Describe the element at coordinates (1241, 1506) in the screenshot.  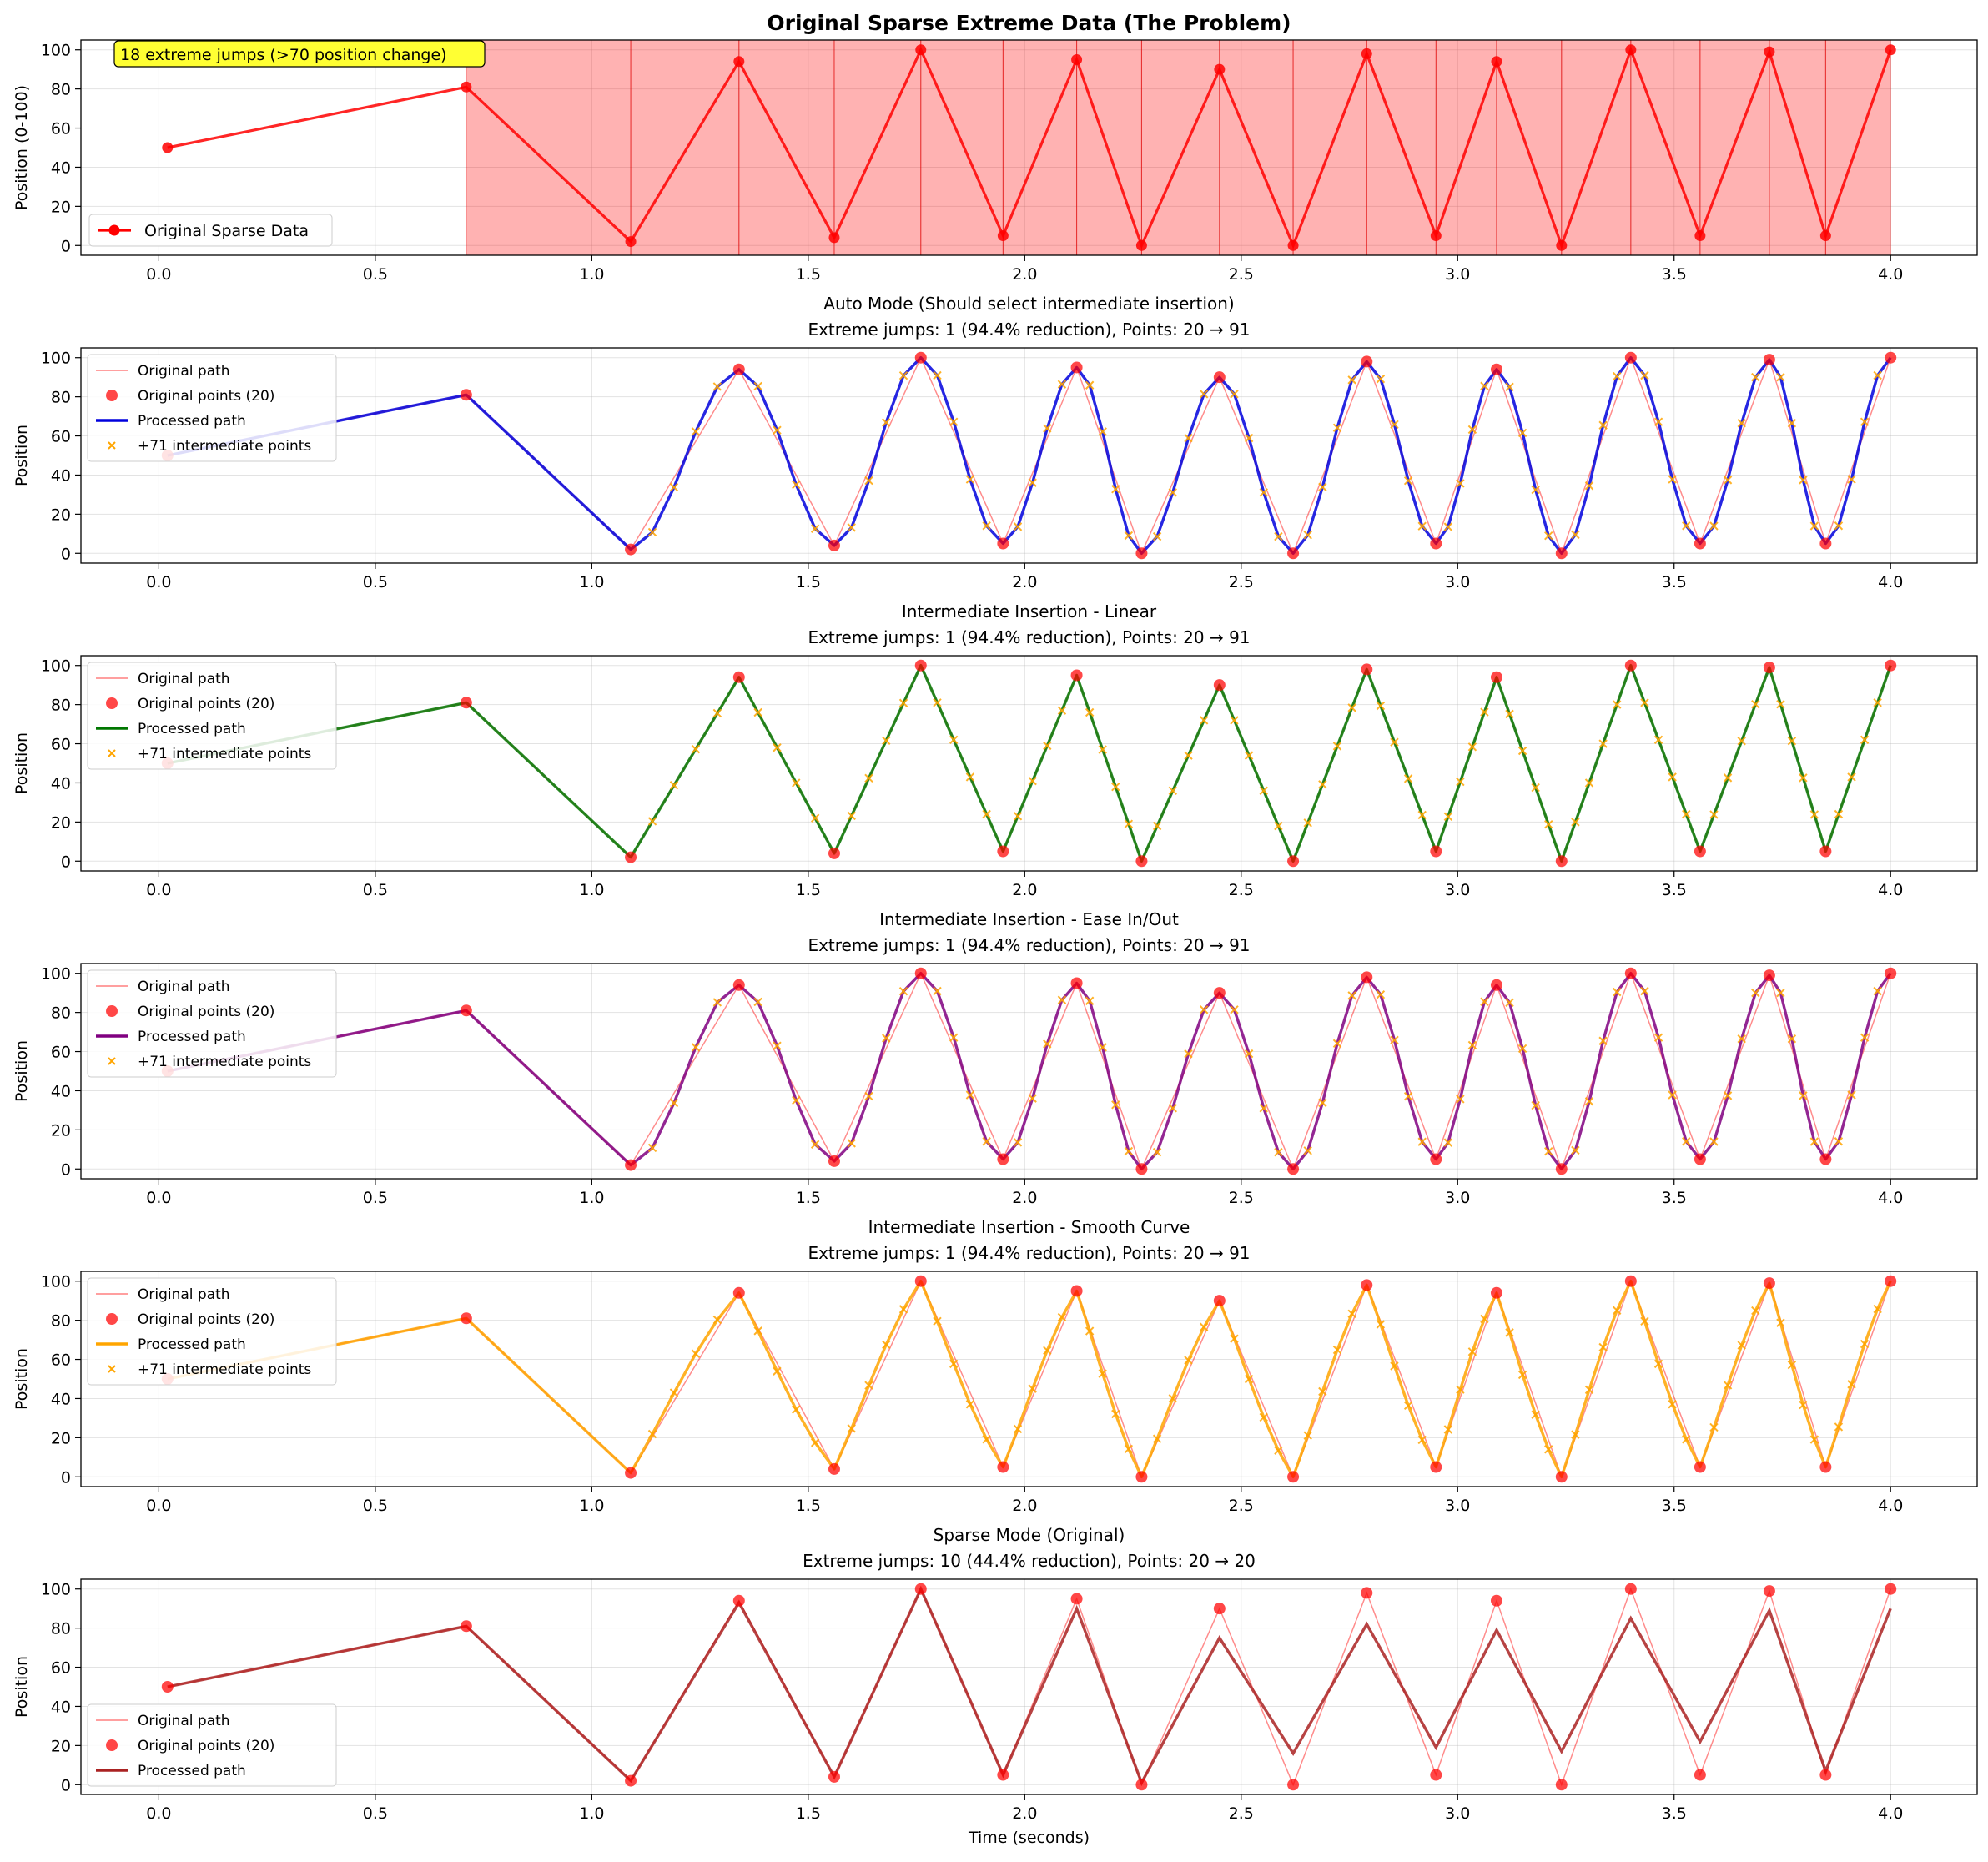
I see `x-tick-label: 2.5` at that location.